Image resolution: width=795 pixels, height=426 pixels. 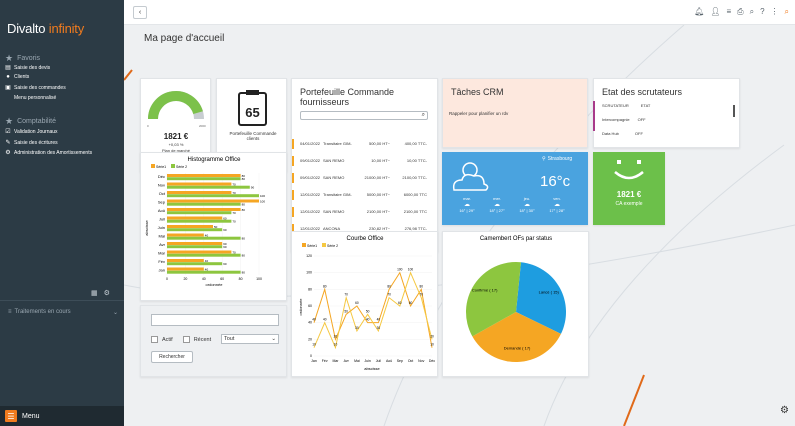 What do you see at coordinates (310, 289) in the screenshot?
I see `tick-label: 80` at bounding box center [310, 289].